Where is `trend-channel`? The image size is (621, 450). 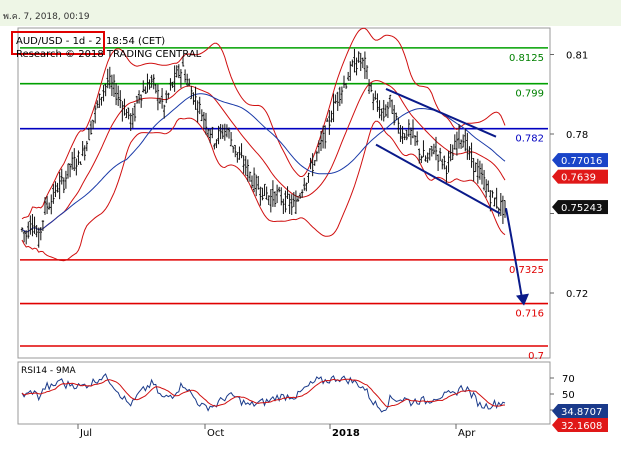 trend-channel is located at coordinates (452, 197).